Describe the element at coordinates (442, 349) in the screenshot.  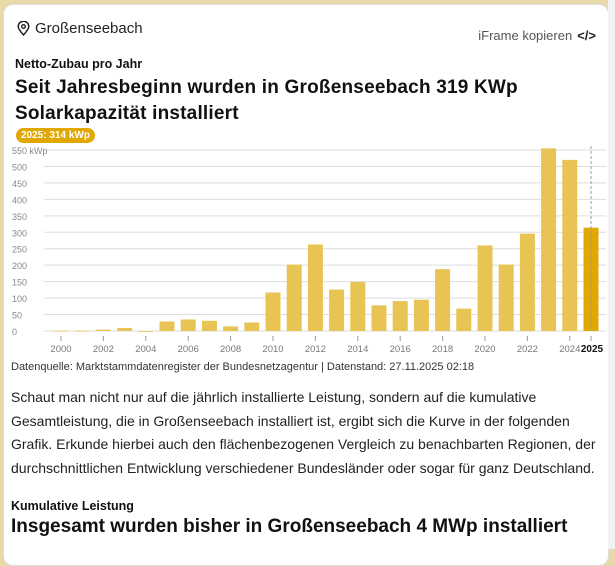
I see `x-tick-label: 2018` at that location.